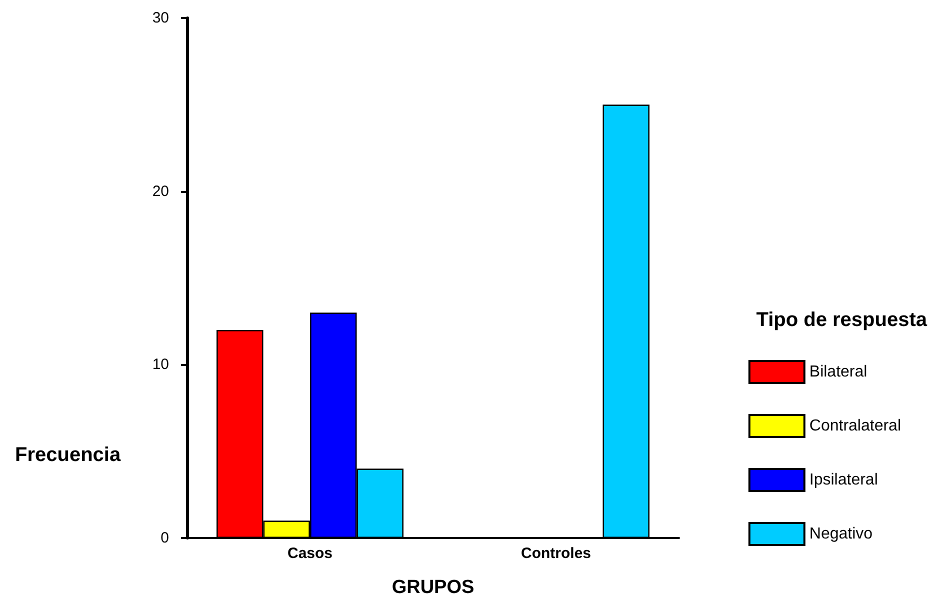 The height and width of the screenshot is (602, 934). I want to click on x-tick-label: Casos, so click(310, 553).